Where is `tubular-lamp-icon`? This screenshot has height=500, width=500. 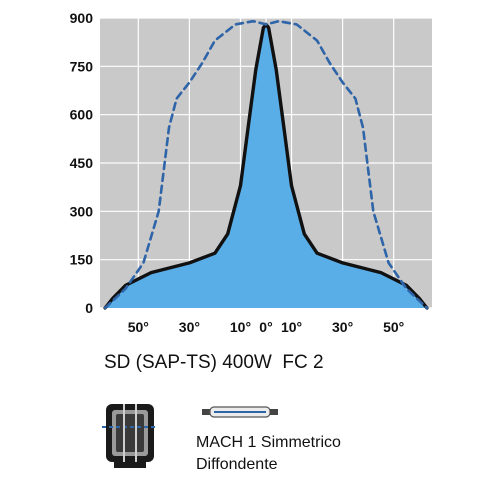
tubular-lamp-icon is located at coordinates (240, 412).